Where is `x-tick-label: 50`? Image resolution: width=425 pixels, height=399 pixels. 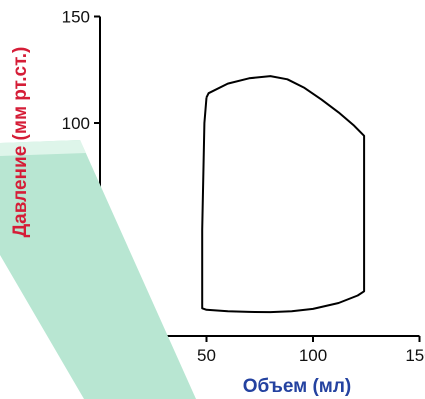 x-tick-label: 50 is located at coordinates (206, 355).